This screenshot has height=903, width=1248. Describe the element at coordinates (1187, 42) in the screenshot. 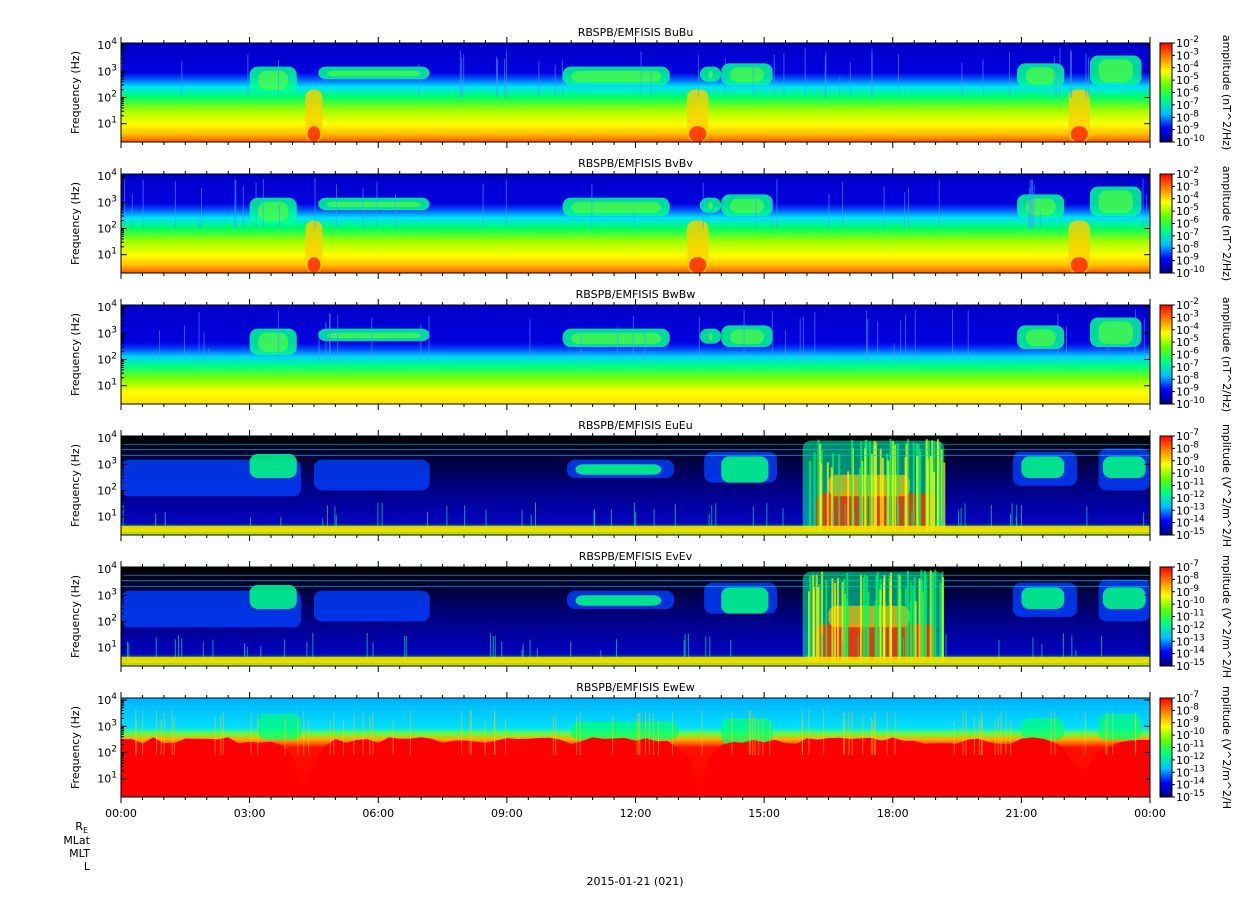

I see `colorbar-tick-label: 10⁻²` at that location.